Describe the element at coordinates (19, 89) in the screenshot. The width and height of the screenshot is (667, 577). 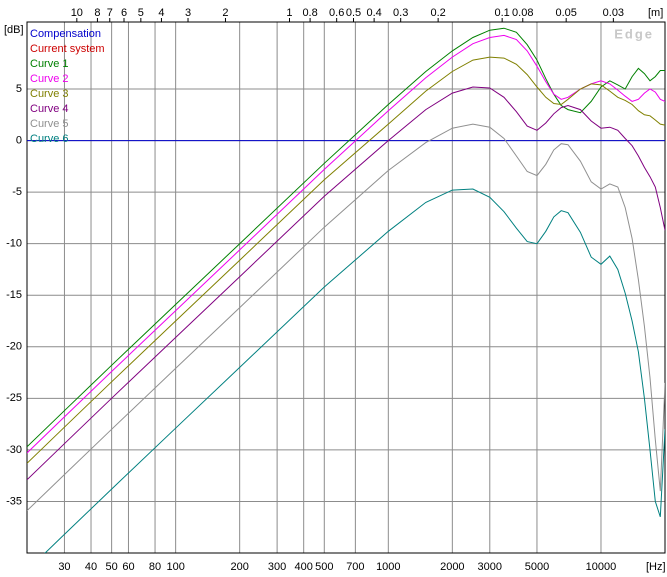
I see `y-tick-label: 5` at that location.